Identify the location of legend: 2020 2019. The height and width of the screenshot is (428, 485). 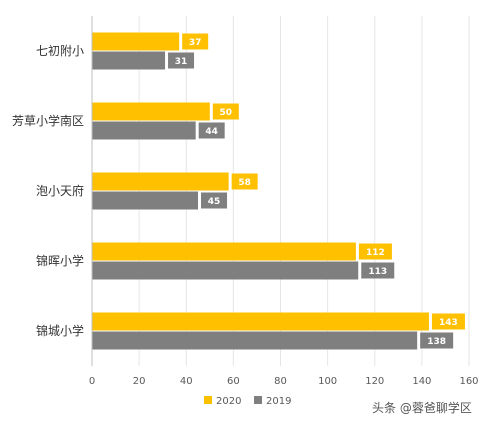
(247, 401).